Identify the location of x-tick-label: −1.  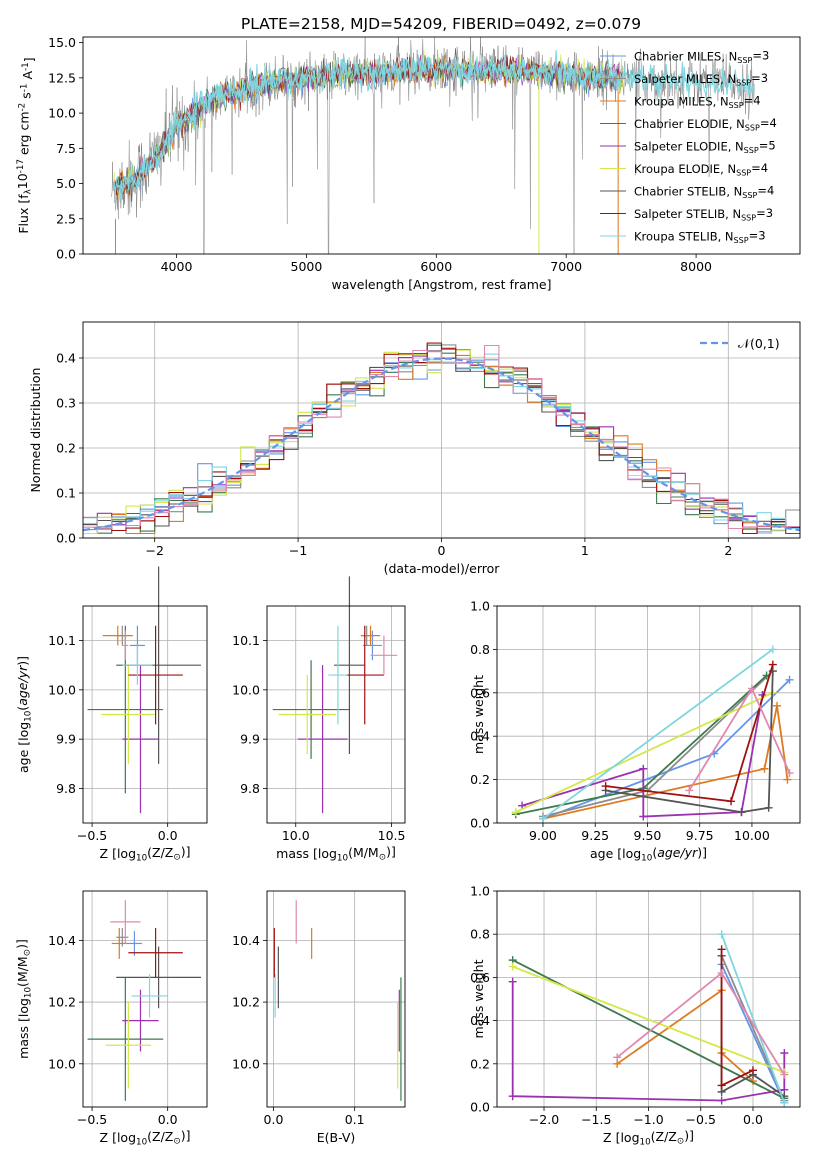
(298, 550).